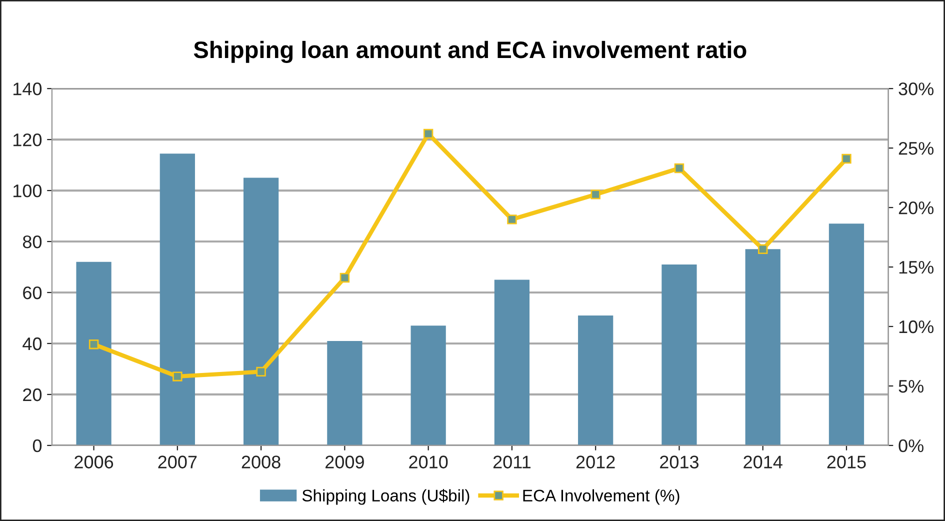 This screenshot has width=945, height=521. What do you see at coordinates (32, 395) in the screenshot?
I see `y-tick-label: 20` at bounding box center [32, 395].